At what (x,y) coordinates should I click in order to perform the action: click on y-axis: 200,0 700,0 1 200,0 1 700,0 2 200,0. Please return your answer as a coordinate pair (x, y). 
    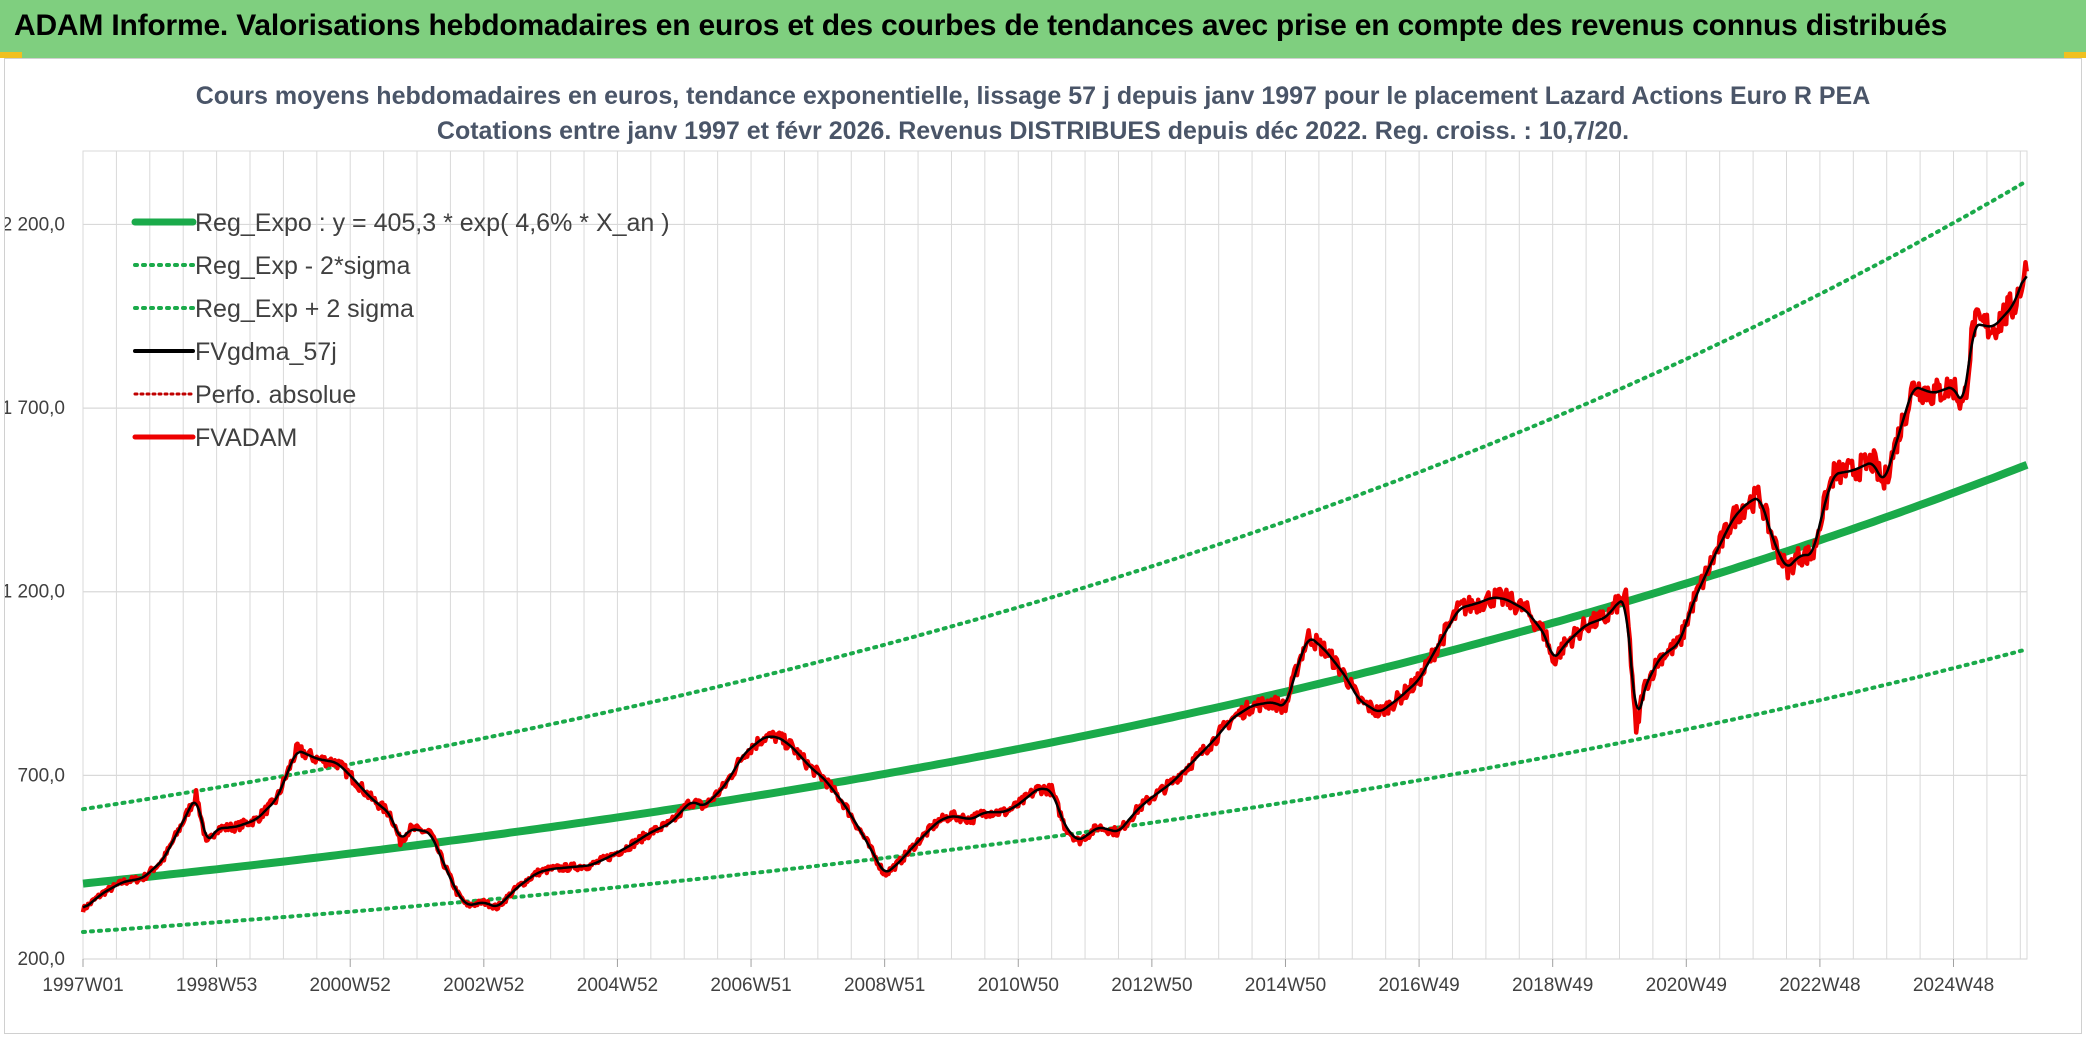
    Looking at the image, I should click on (35, 592).